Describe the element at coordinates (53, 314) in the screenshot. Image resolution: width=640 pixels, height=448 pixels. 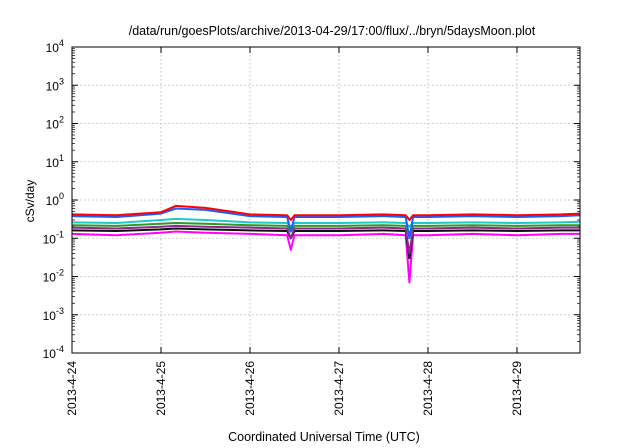
I see `y-tick-label: 10⁻³` at that location.